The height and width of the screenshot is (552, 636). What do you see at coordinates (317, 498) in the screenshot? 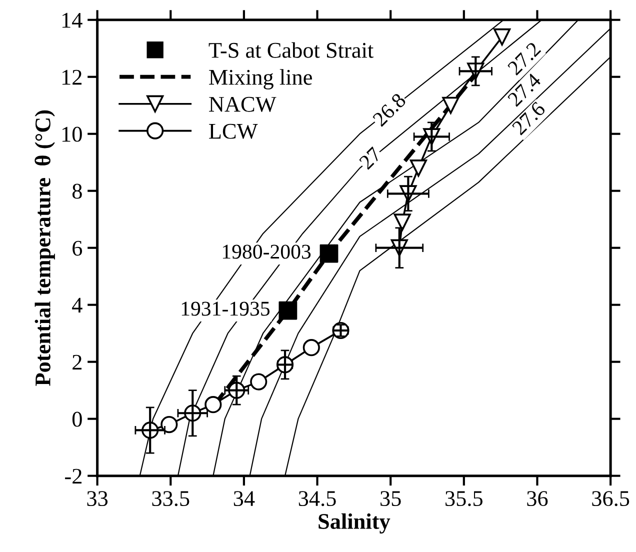
I see `x-tick-label: 34.5` at bounding box center [317, 498].